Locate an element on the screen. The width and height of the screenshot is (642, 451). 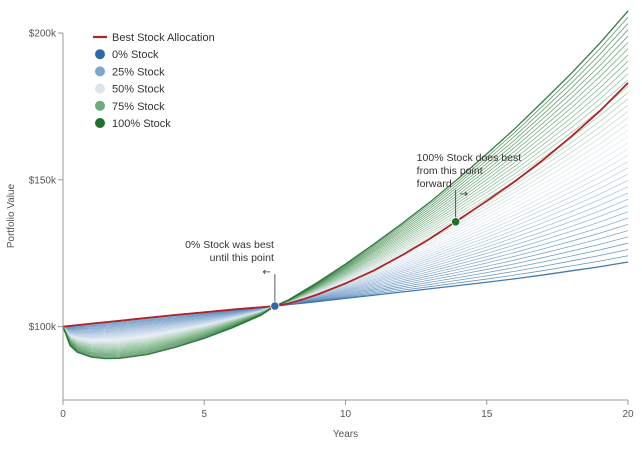
annotation-text: 0% Stock was best is located at coordinates (229, 245).